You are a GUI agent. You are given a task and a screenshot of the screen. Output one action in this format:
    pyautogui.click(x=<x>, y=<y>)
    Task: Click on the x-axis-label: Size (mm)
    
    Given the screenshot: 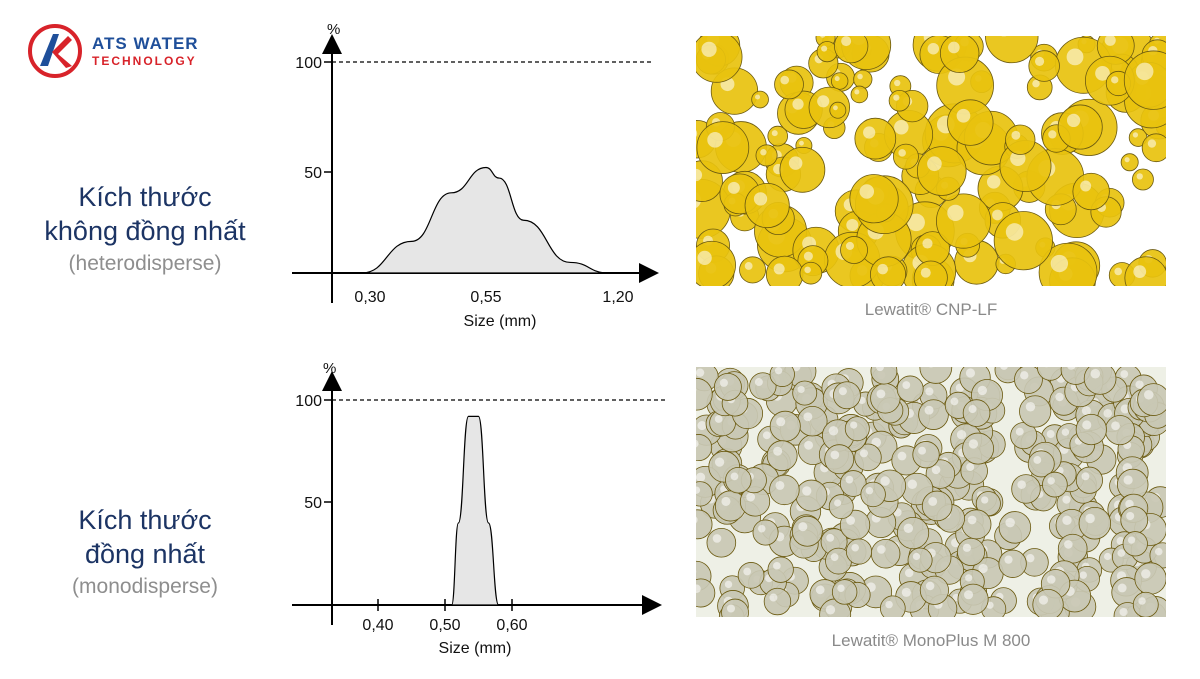 What is the action you would take?
    pyautogui.click(x=500, y=321)
    